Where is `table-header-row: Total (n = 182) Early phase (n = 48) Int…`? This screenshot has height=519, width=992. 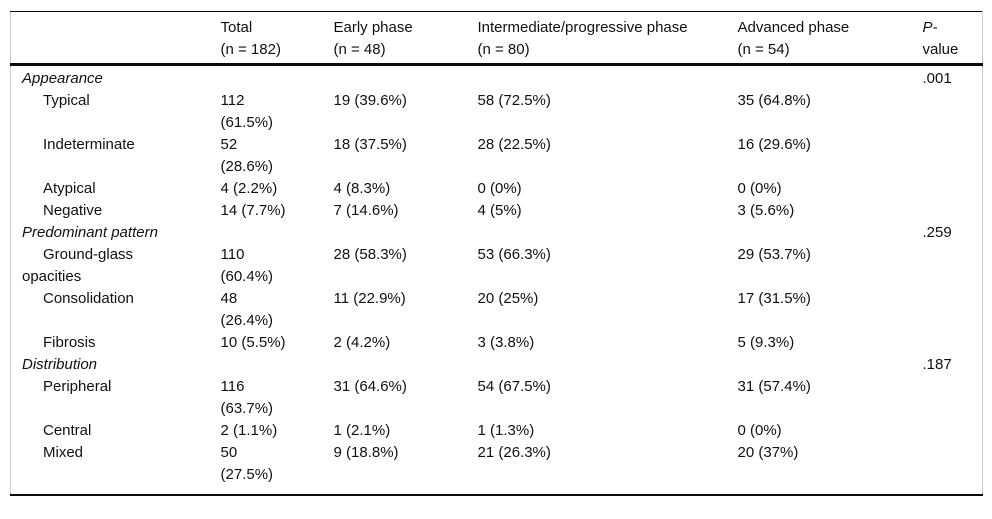 table-header-row: Total (n = 182) Early phase (n = 48) Int… is located at coordinates (496, 38).